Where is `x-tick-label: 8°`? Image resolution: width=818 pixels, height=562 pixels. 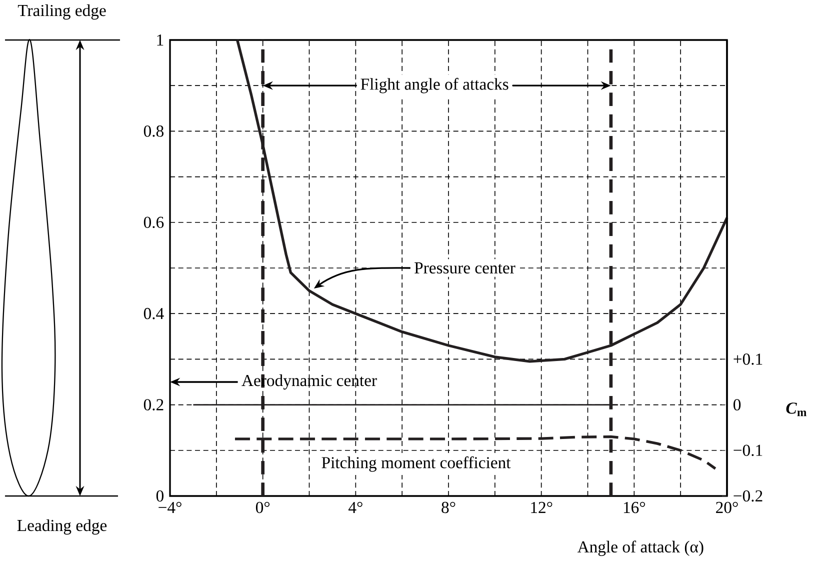 x-tick-label: 8° is located at coordinates (449, 508).